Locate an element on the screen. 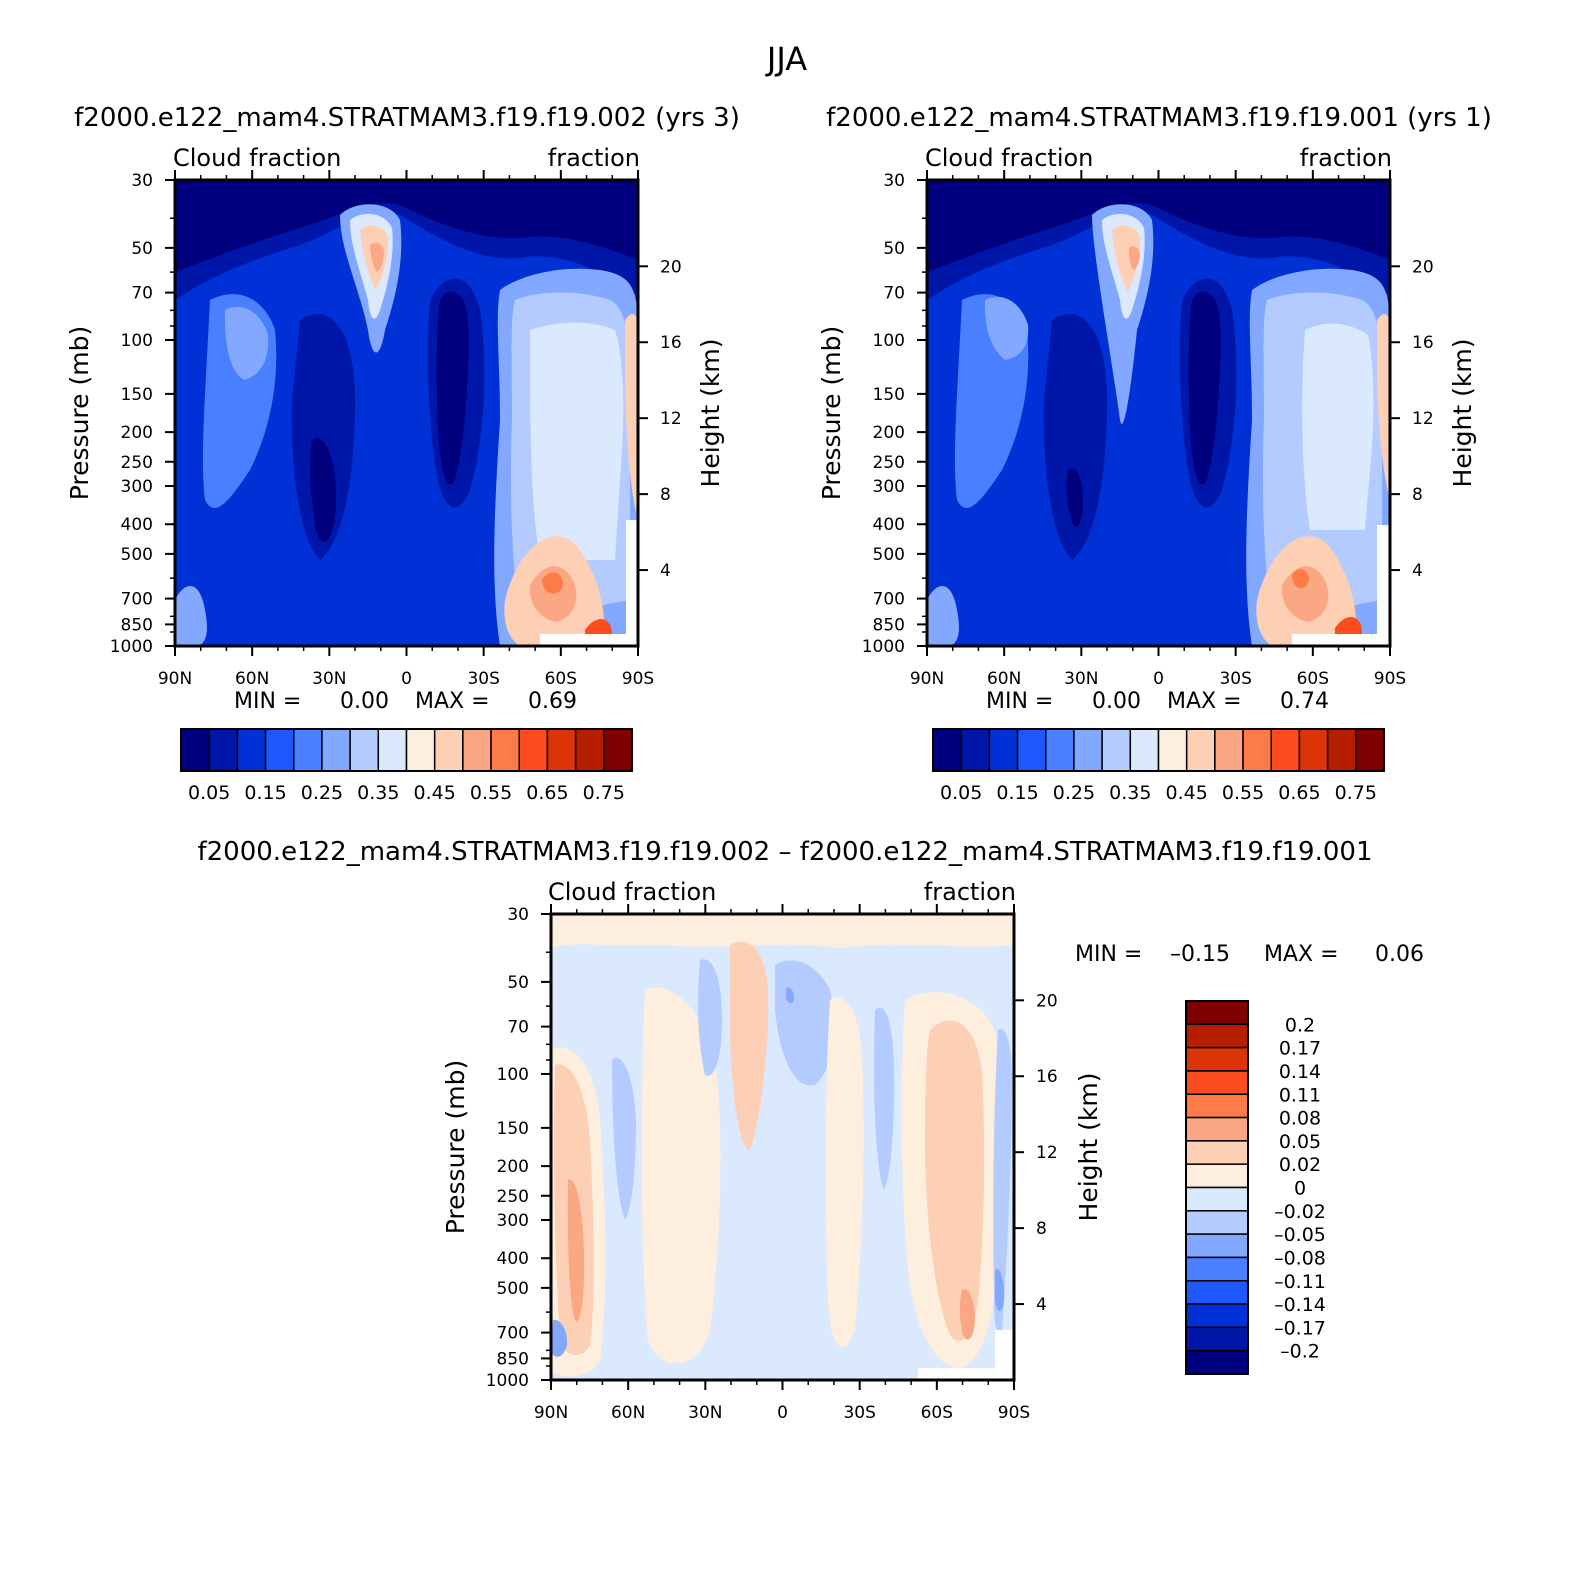 The width and height of the screenshot is (1574, 1577). panel-1-min-value: 0.00 is located at coordinates (364, 701).